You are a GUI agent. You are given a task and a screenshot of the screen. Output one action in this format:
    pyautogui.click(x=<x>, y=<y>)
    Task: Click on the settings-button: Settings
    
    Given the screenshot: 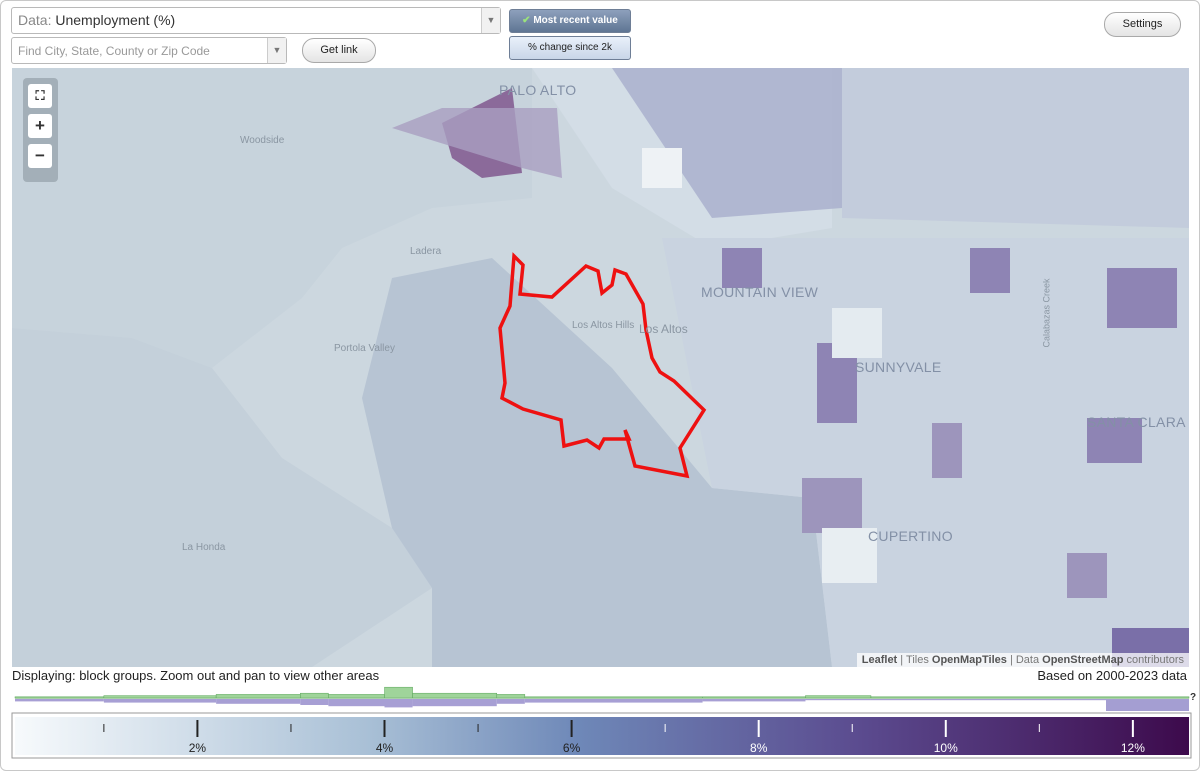 What is the action you would take?
    pyautogui.click(x=1142, y=24)
    